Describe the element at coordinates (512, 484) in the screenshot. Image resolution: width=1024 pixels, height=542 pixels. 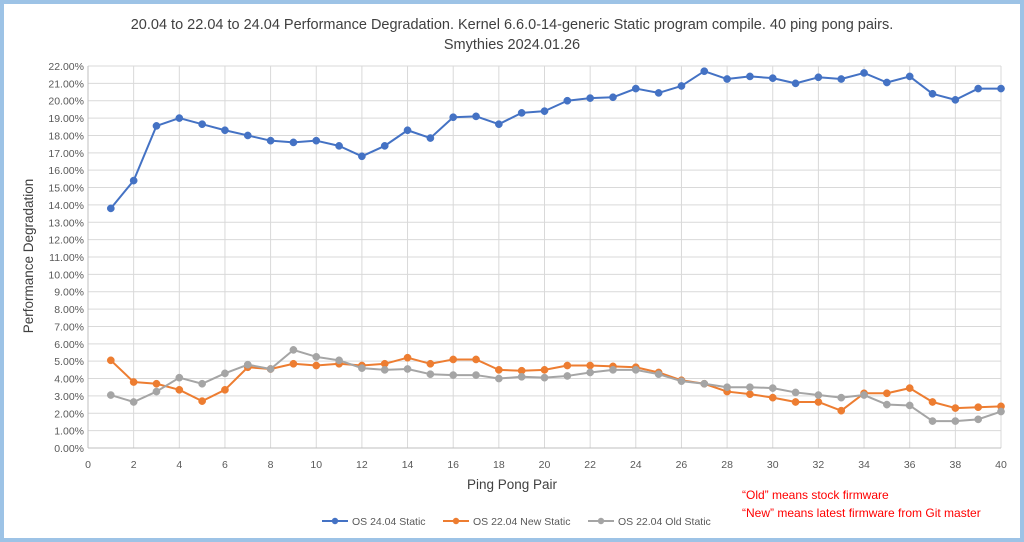
I see `x-axis-title: Ping Pong Pair` at that location.